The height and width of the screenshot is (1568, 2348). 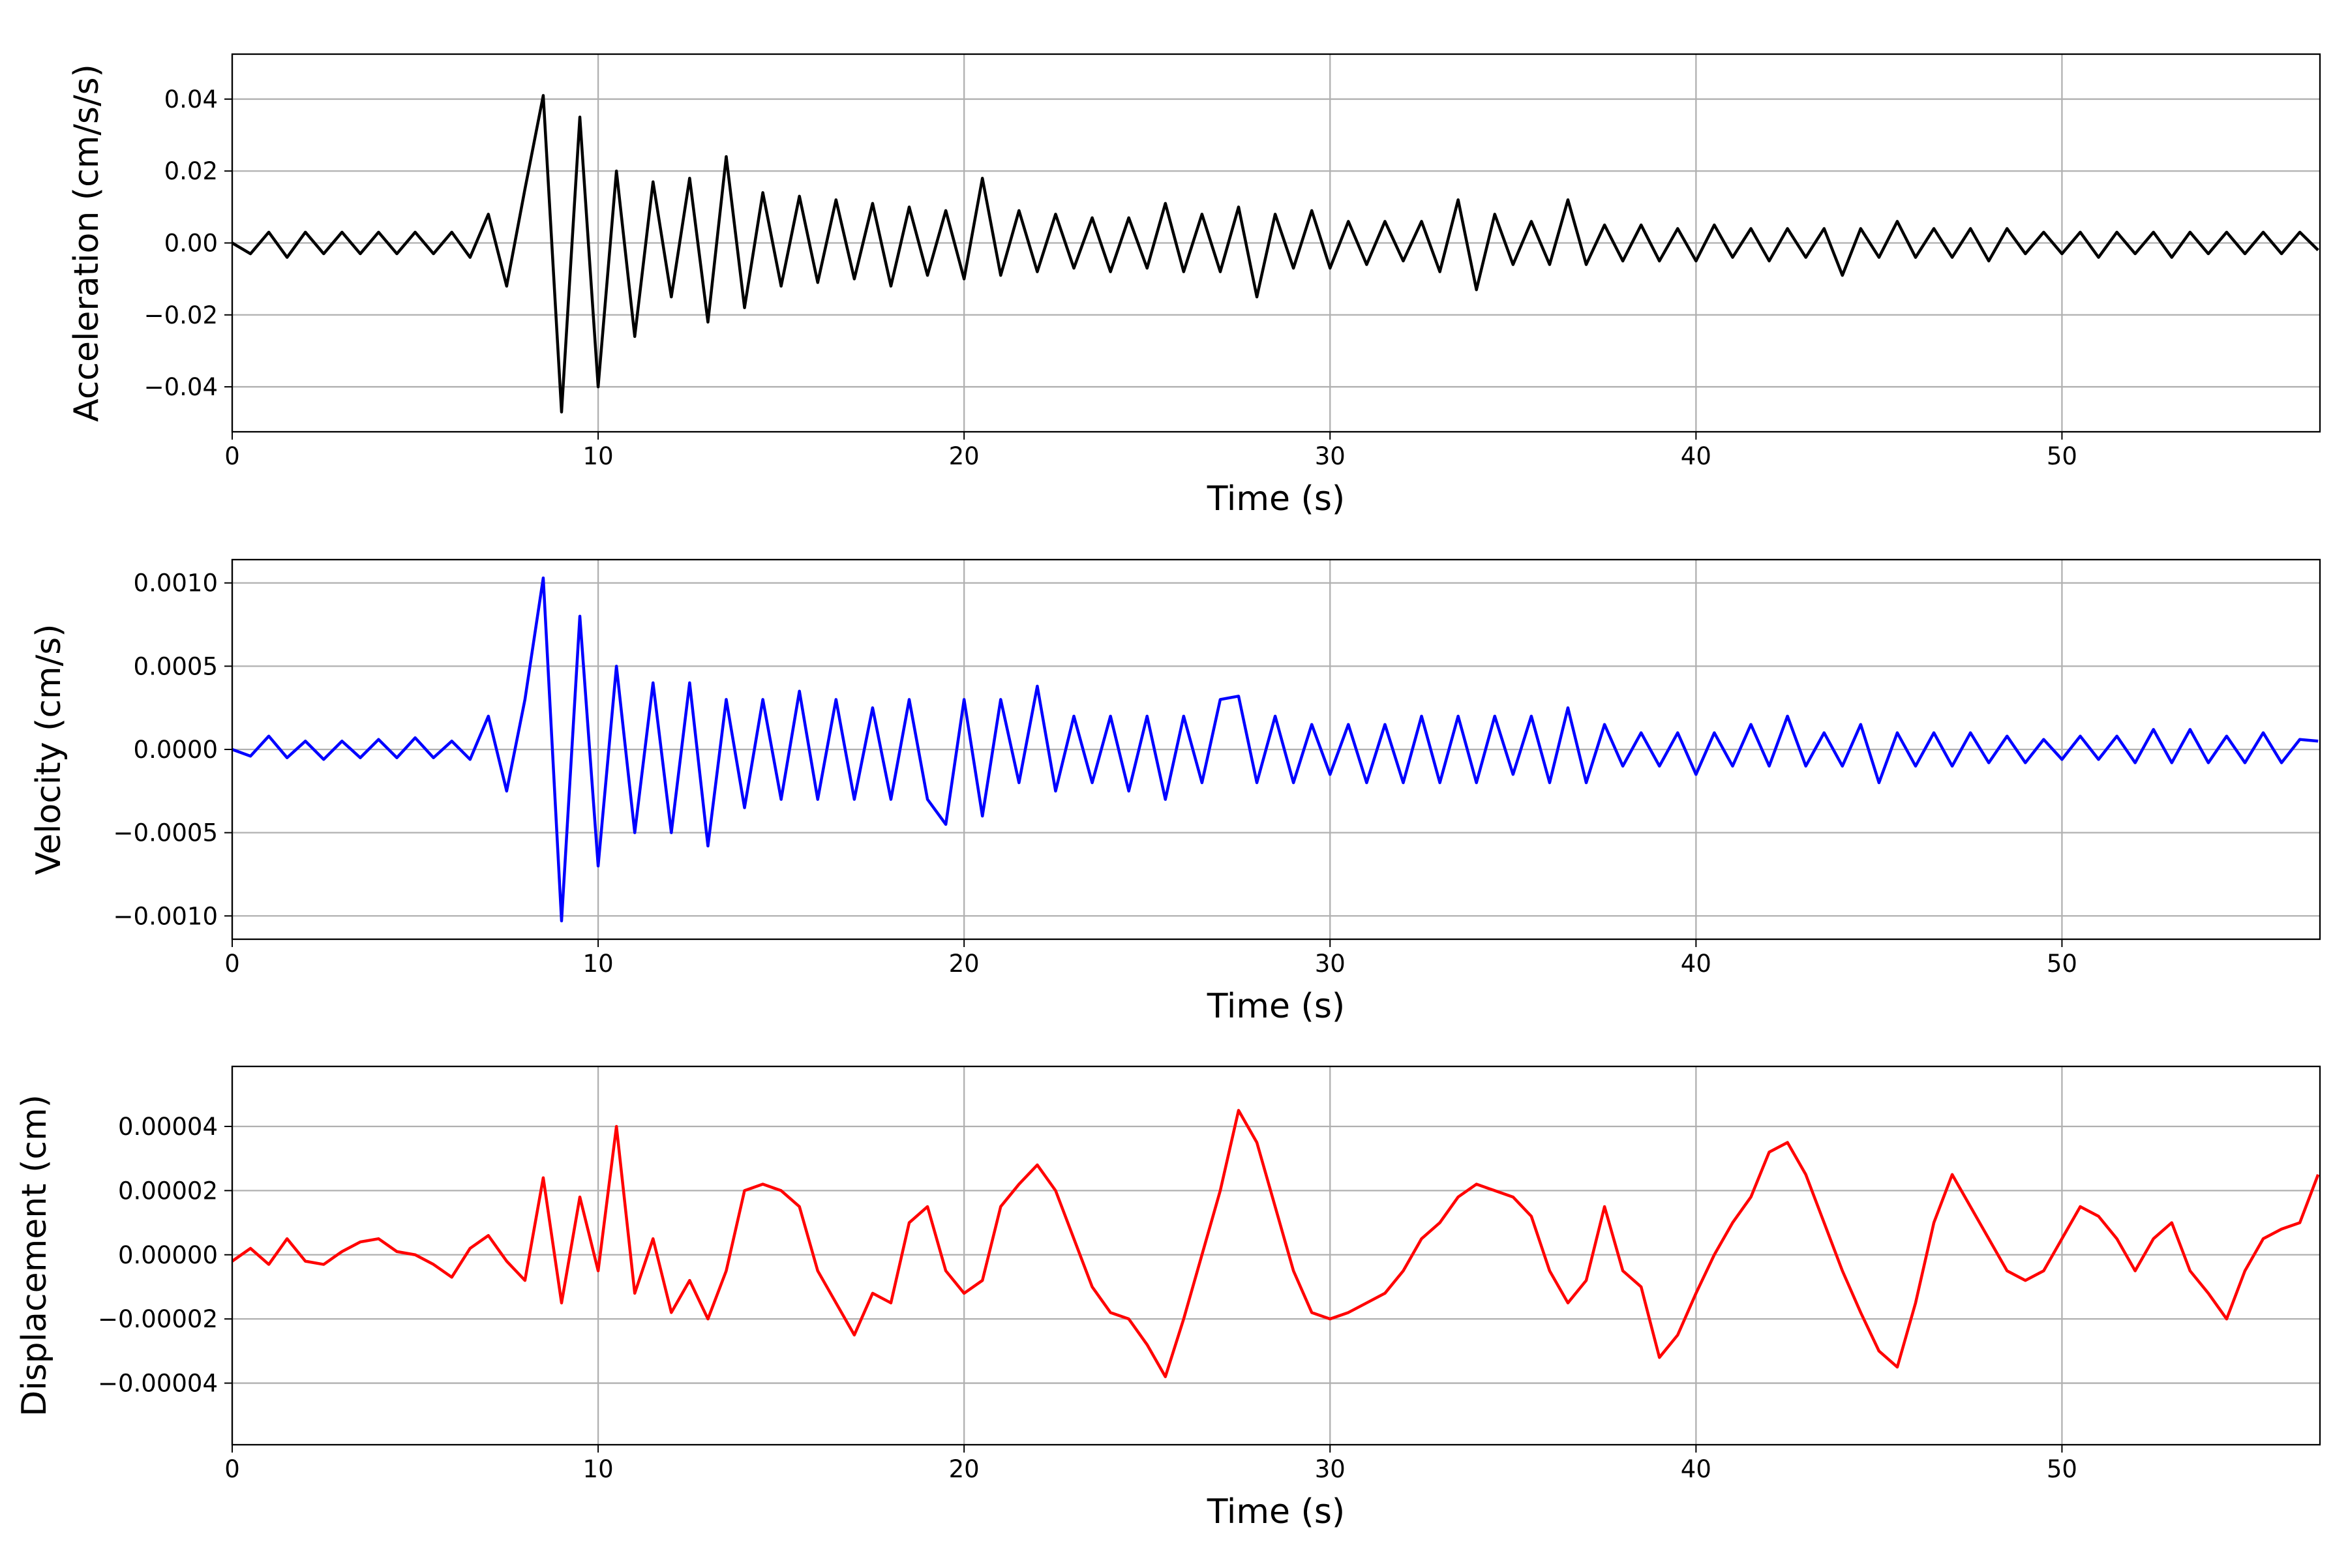 What do you see at coordinates (166, 833) in the screenshot?
I see `y-tick-label: −0.0005` at bounding box center [166, 833].